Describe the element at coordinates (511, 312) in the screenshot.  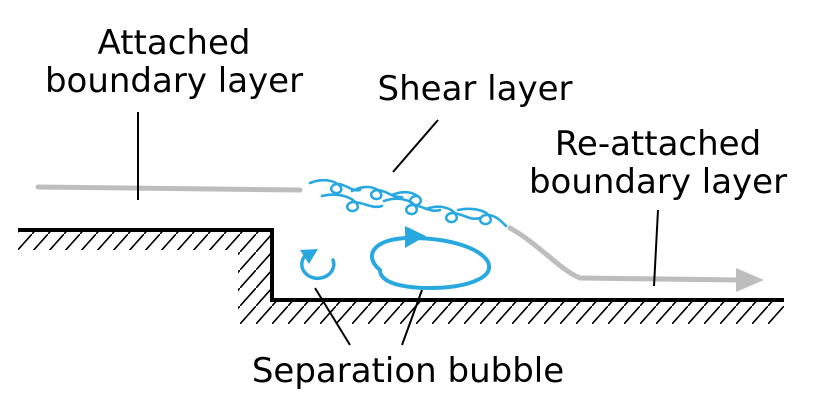
I see `lower-wall-hatch` at that location.